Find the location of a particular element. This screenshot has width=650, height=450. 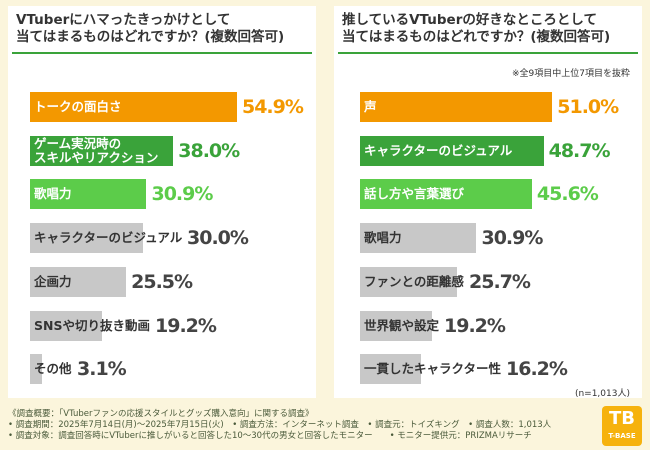

category-label: 声 is located at coordinates (370, 106).